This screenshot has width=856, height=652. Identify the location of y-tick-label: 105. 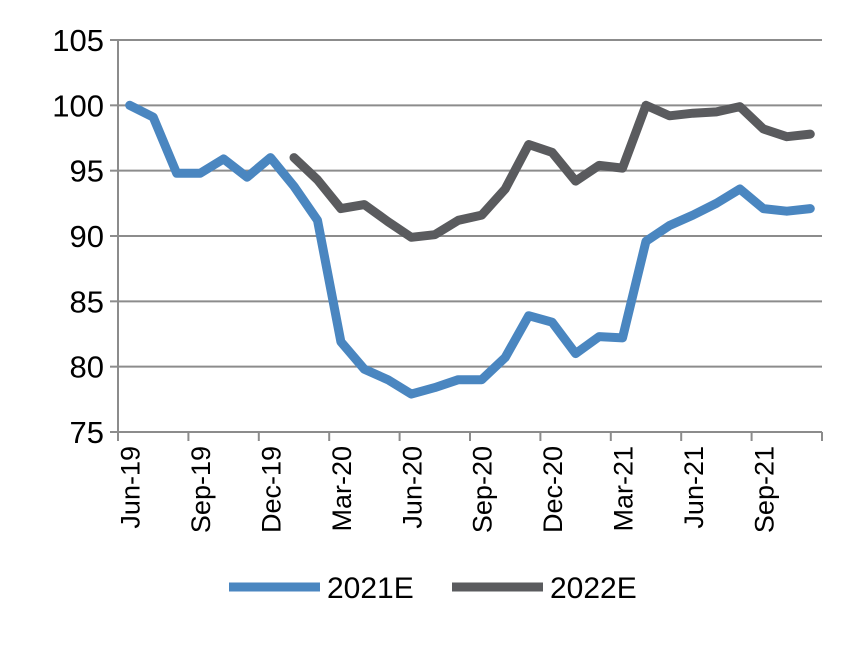
(78, 40).